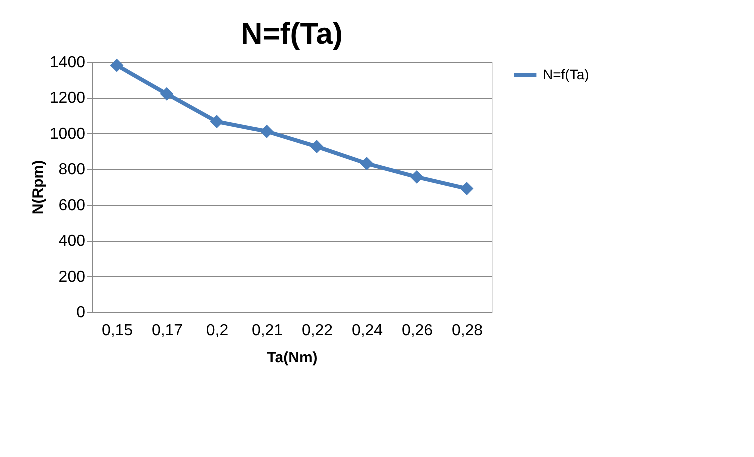 The image size is (754, 457). What do you see at coordinates (72, 205) in the screenshot?
I see `y-tick-label: 600` at bounding box center [72, 205].